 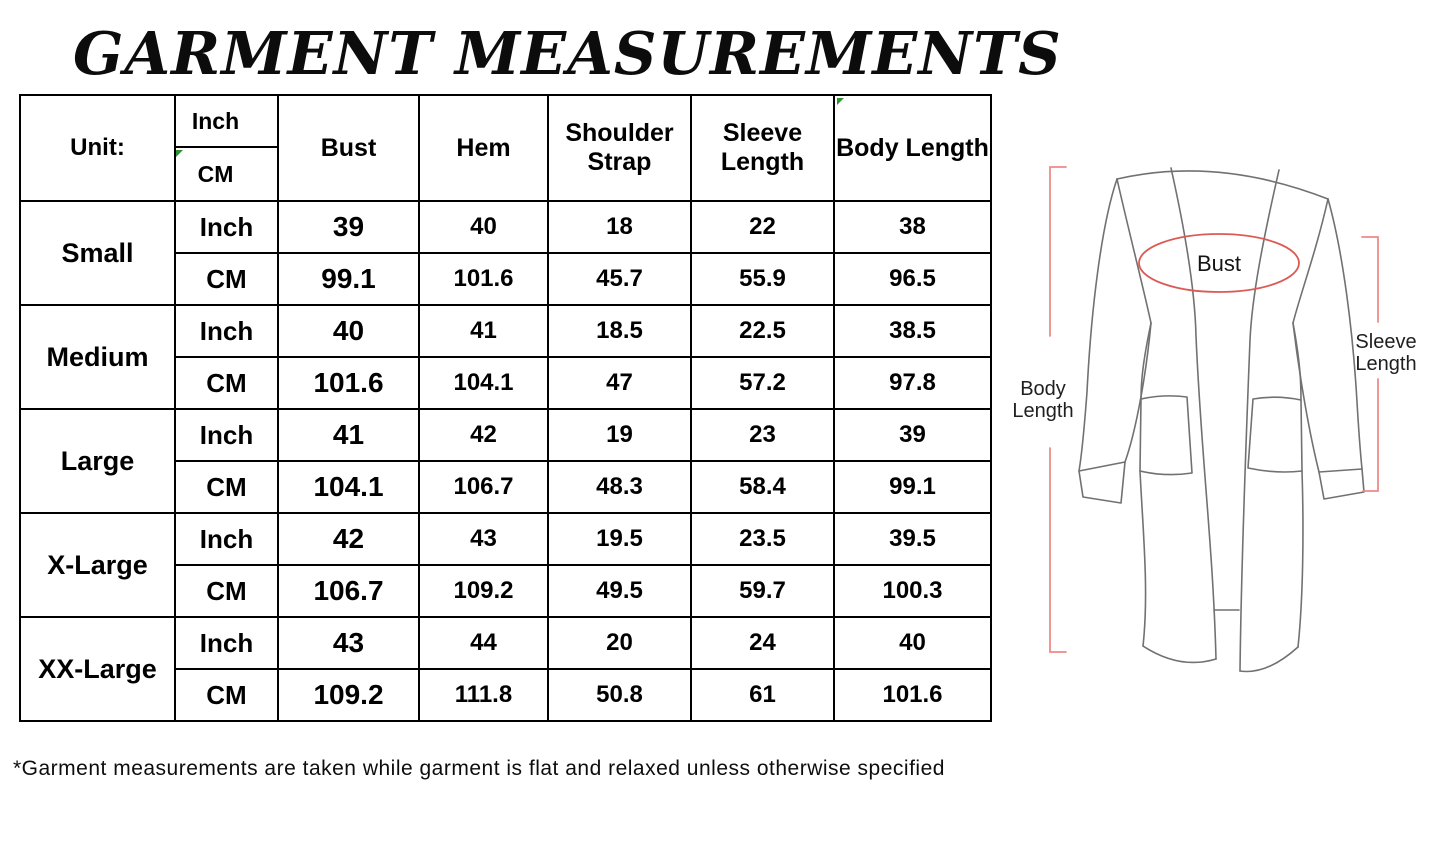 What do you see at coordinates (567, 53) in the screenshot?
I see `page-title: GARMENT MEASUREMENTS` at bounding box center [567, 53].